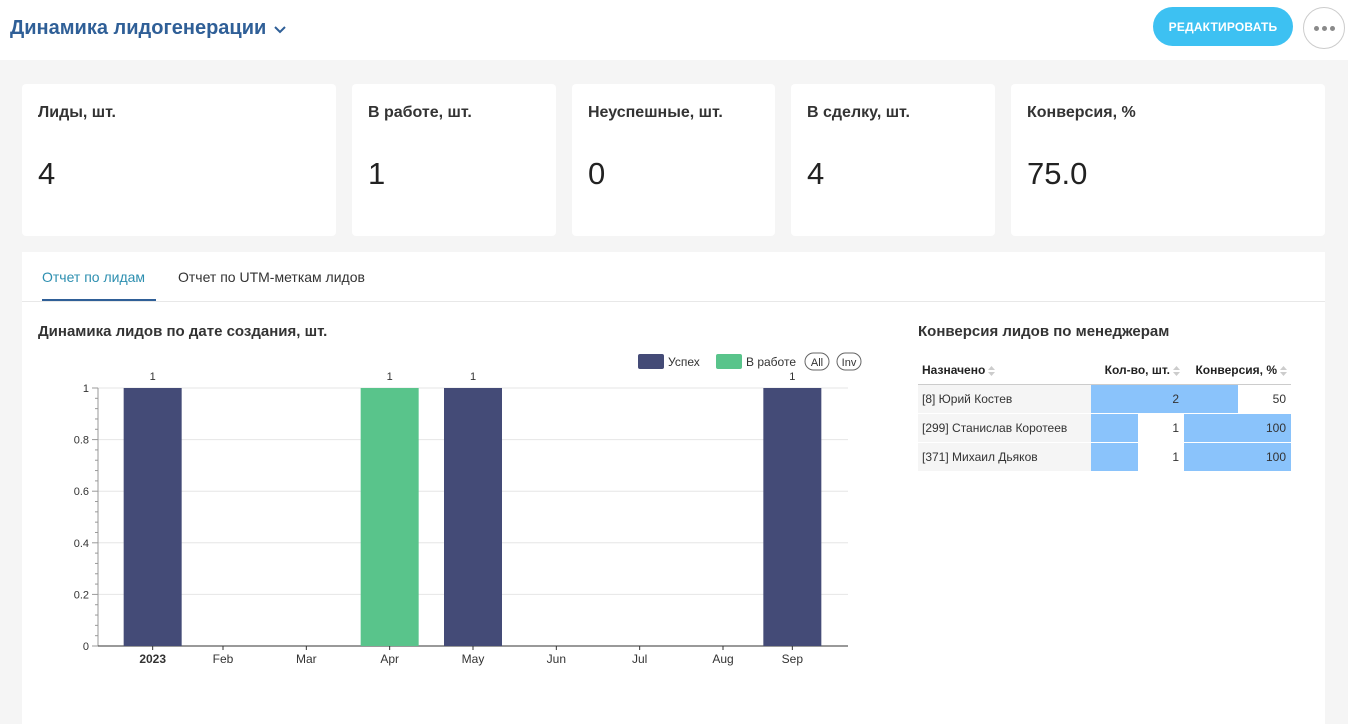 Image resolution: width=1348 pixels, height=724 pixels. I want to click on kpi-label: В сделку, шт., so click(858, 112).